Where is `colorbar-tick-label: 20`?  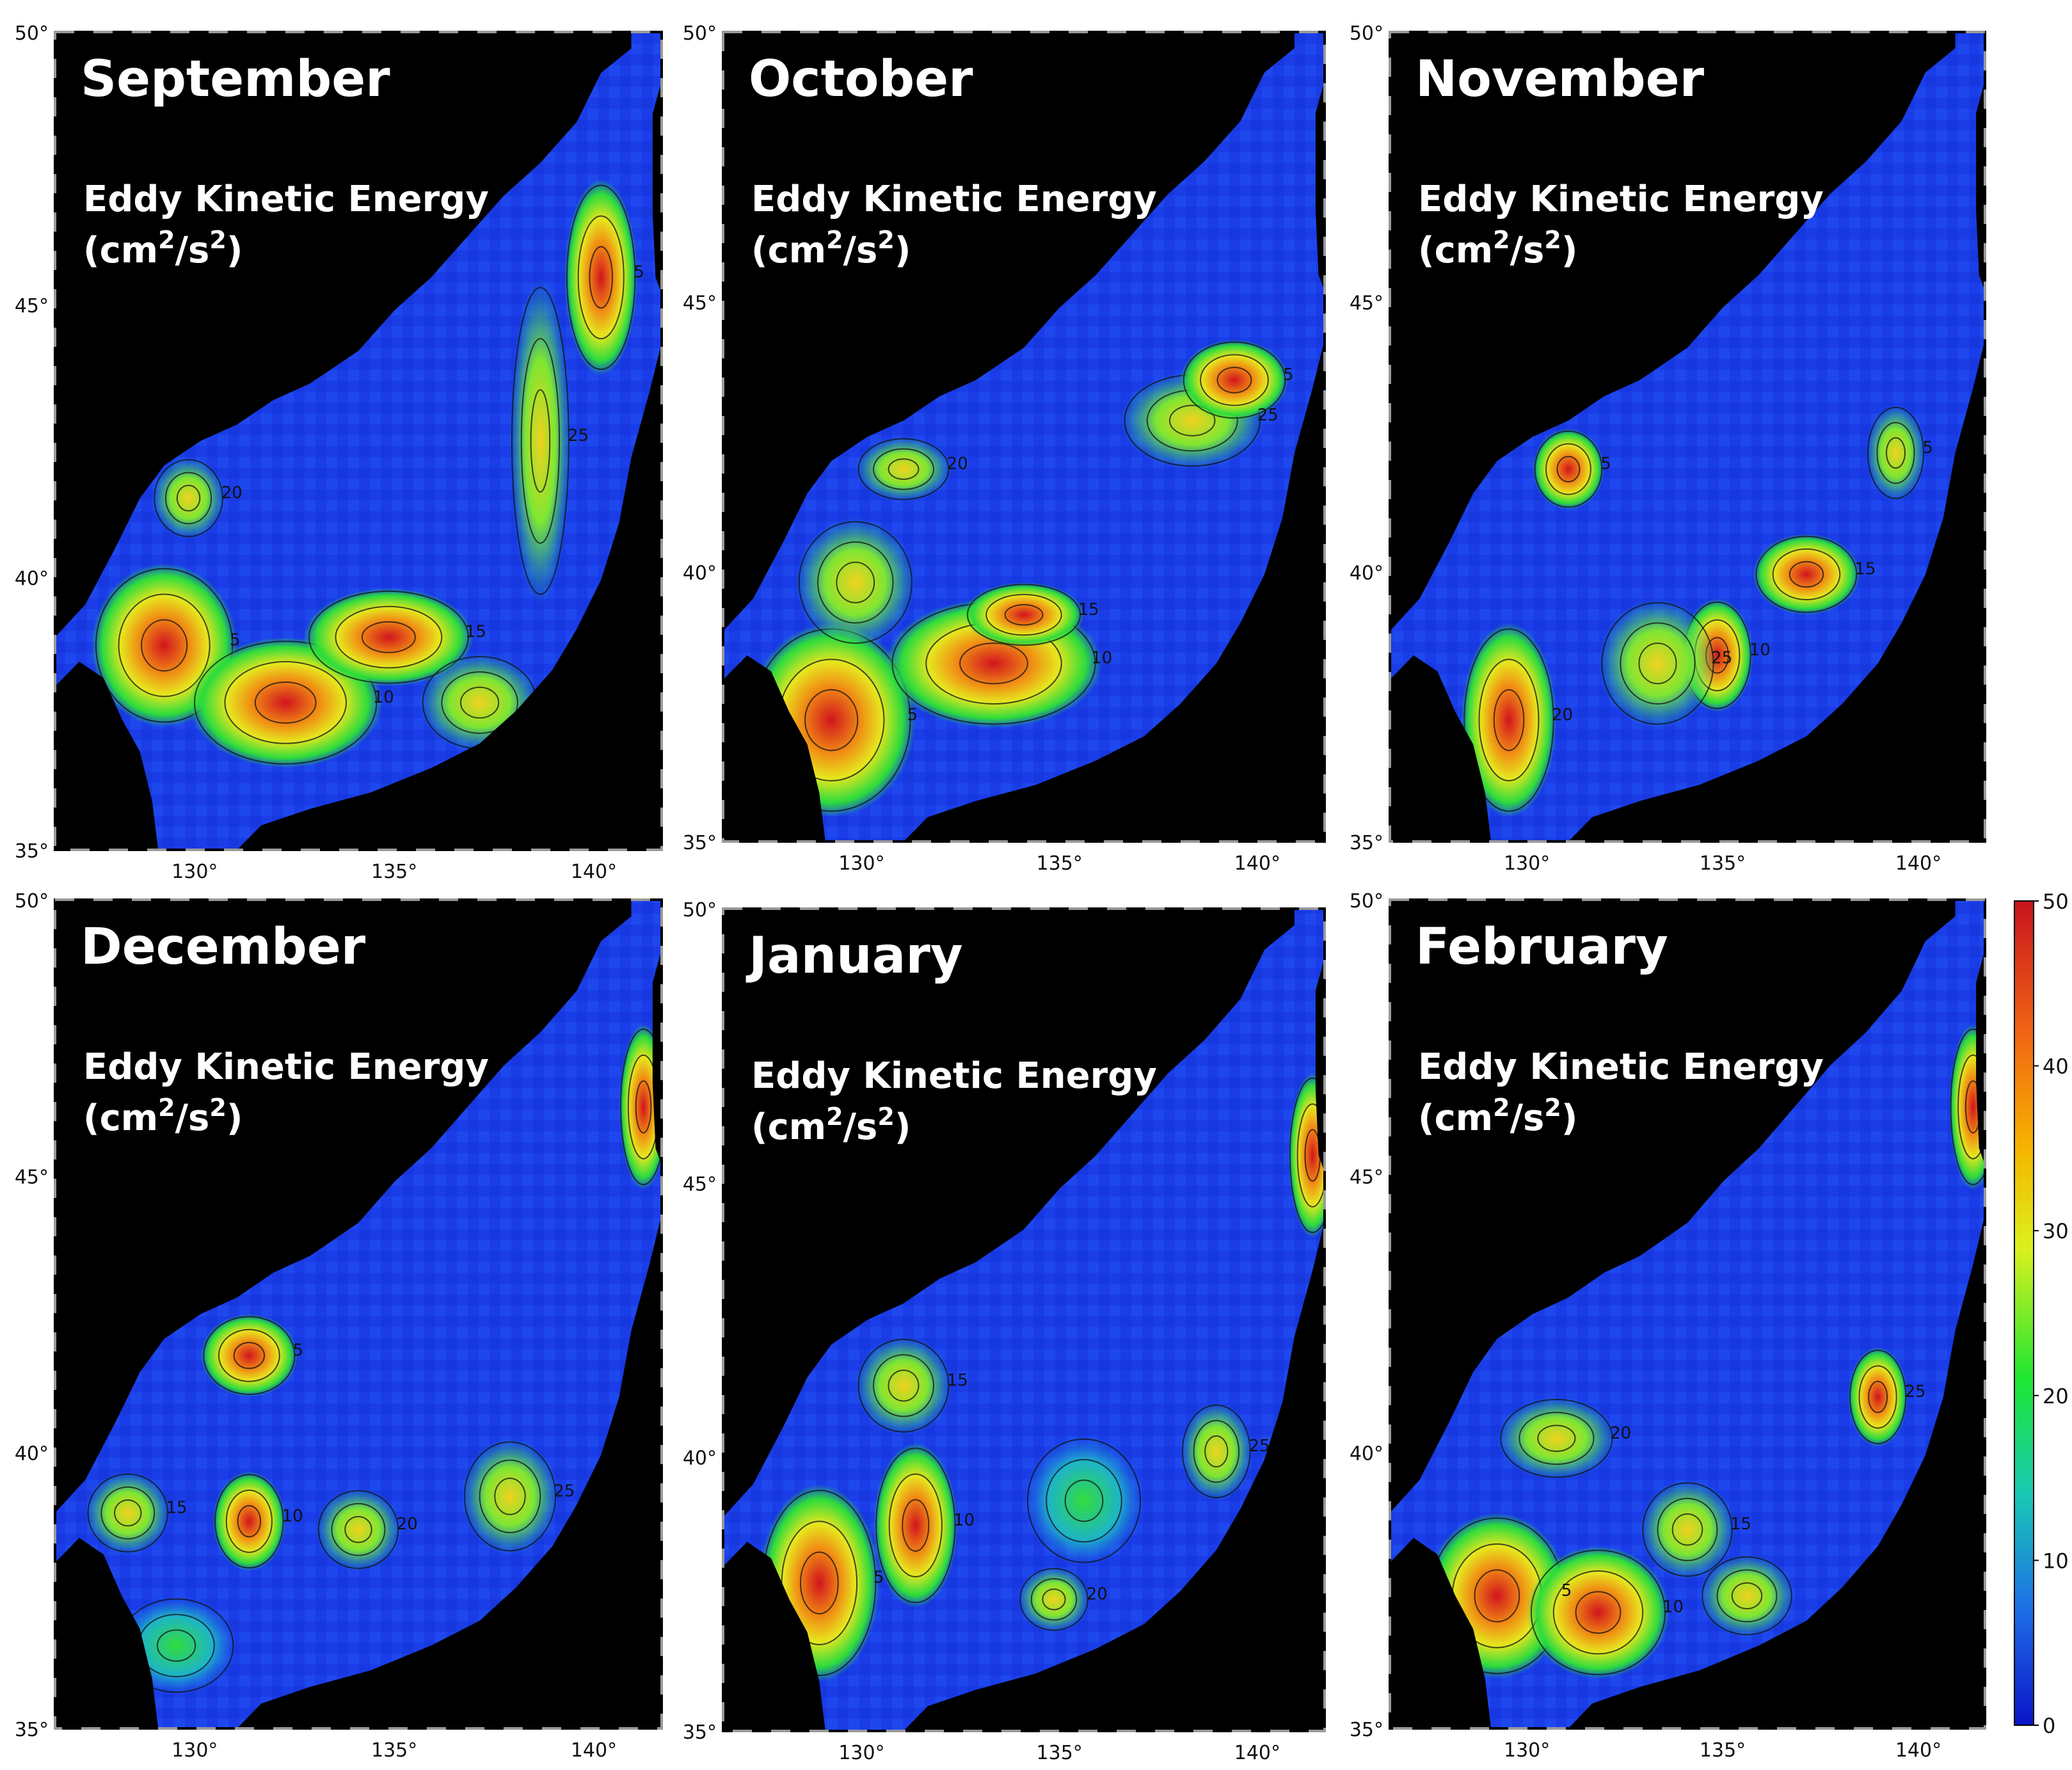
colorbar-tick-label: 20 is located at coordinates (2056, 1396).